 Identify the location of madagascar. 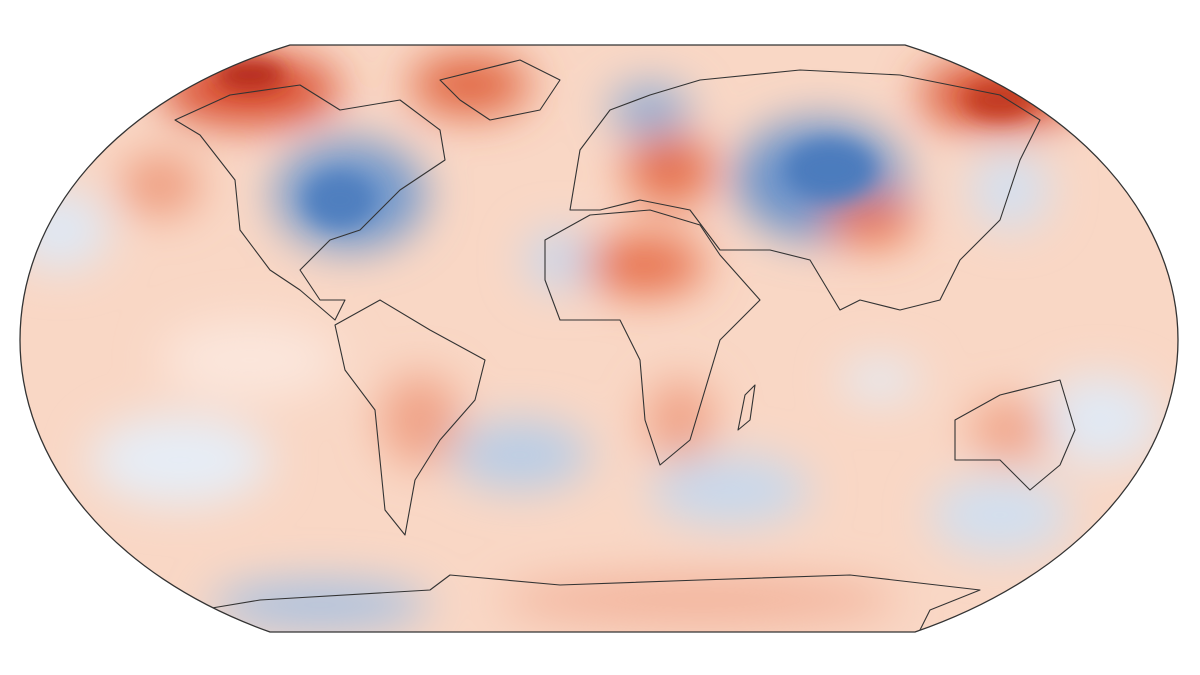
(746, 407).